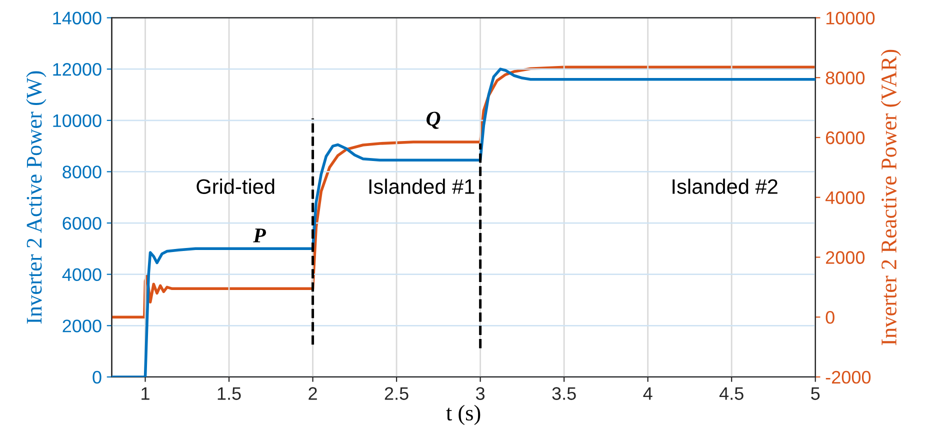 This screenshot has width=947, height=444. Describe the element at coordinates (312, 393) in the screenshot. I see `x-tick-label: 2` at that location.